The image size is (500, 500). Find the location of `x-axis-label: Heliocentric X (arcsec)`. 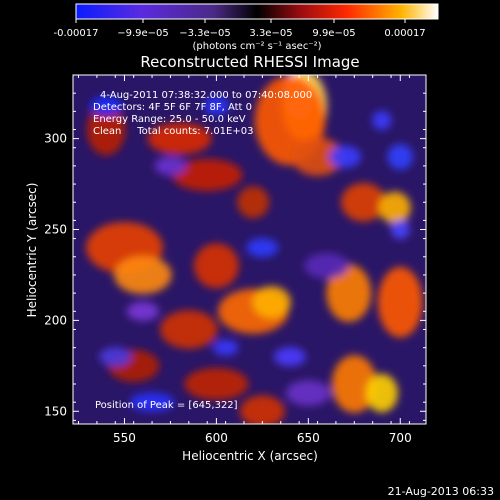

x-axis-label: Heliocentric X (arcsec) is located at coordinates (250, 456).